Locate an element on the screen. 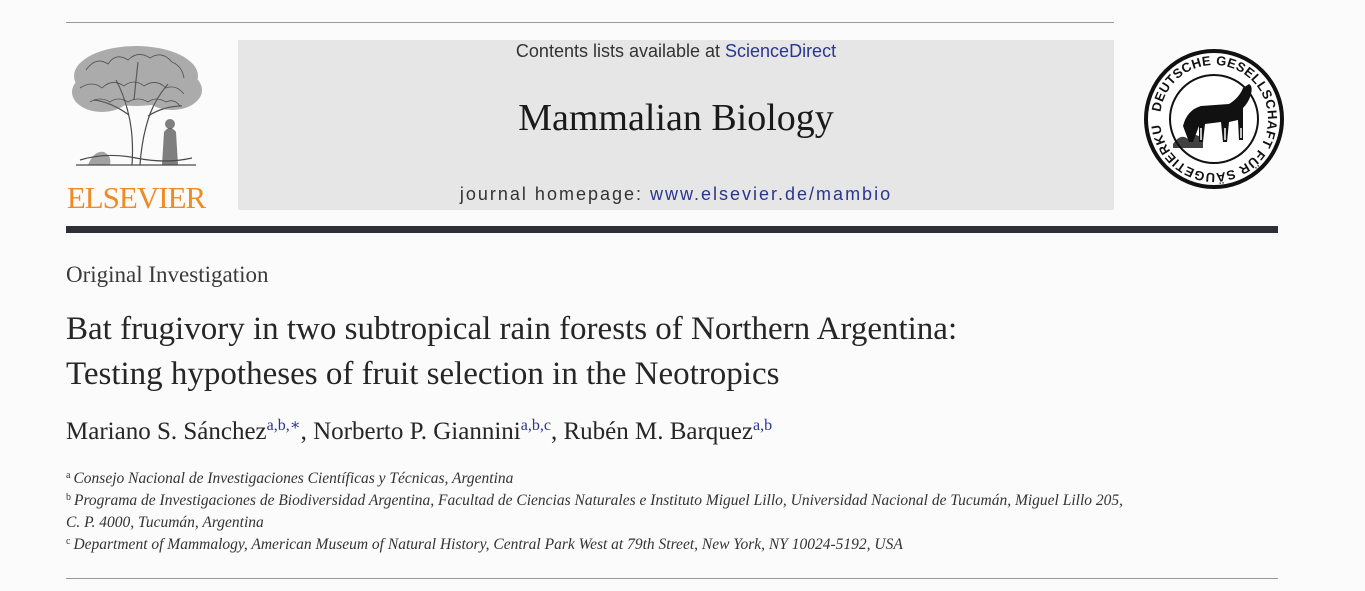  author-name: Norberto P. Giannini is located at coordinates (417, 431).